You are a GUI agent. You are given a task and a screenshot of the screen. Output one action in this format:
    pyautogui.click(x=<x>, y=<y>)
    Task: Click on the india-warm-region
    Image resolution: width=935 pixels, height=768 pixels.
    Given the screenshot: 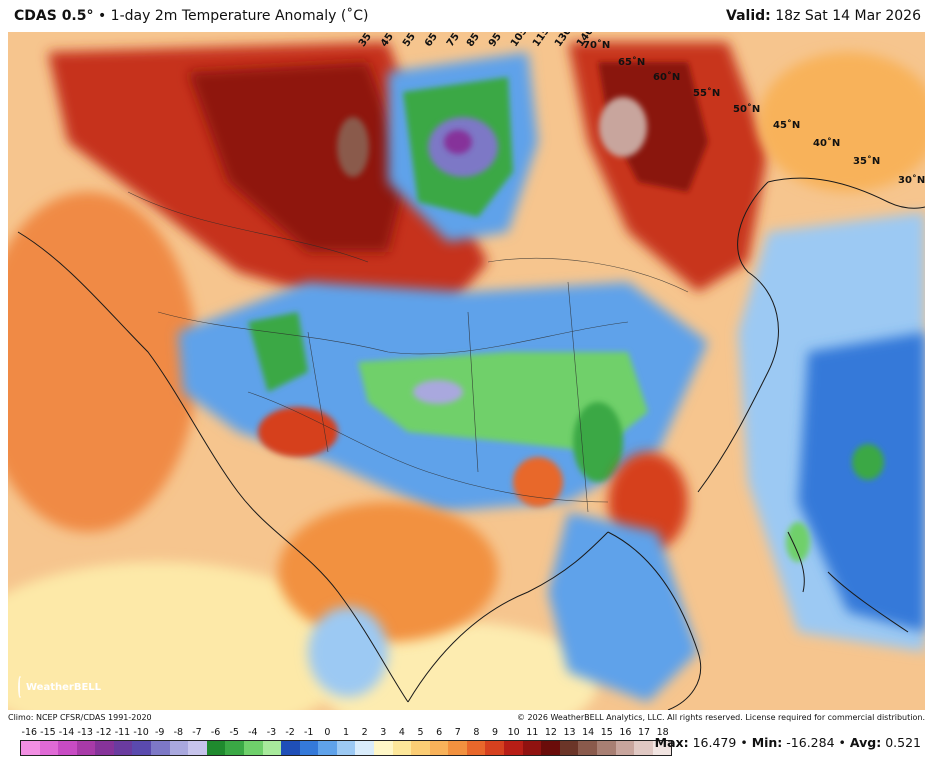 What is the action you would take?
    pyautogui.click(x=388, y=572)
    